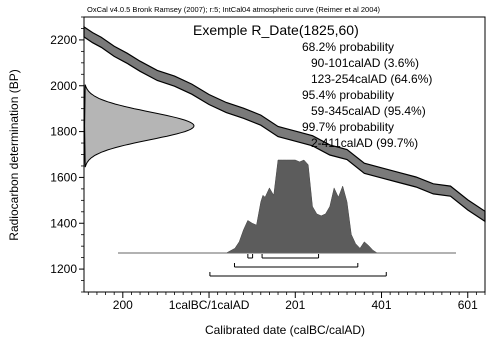 The width and height of the screenshot is (487, 342). What do you see at coordinates (63, 40) in the screenshot?
I see `y-tick-label: 2200` at bounding box center [63, 40].